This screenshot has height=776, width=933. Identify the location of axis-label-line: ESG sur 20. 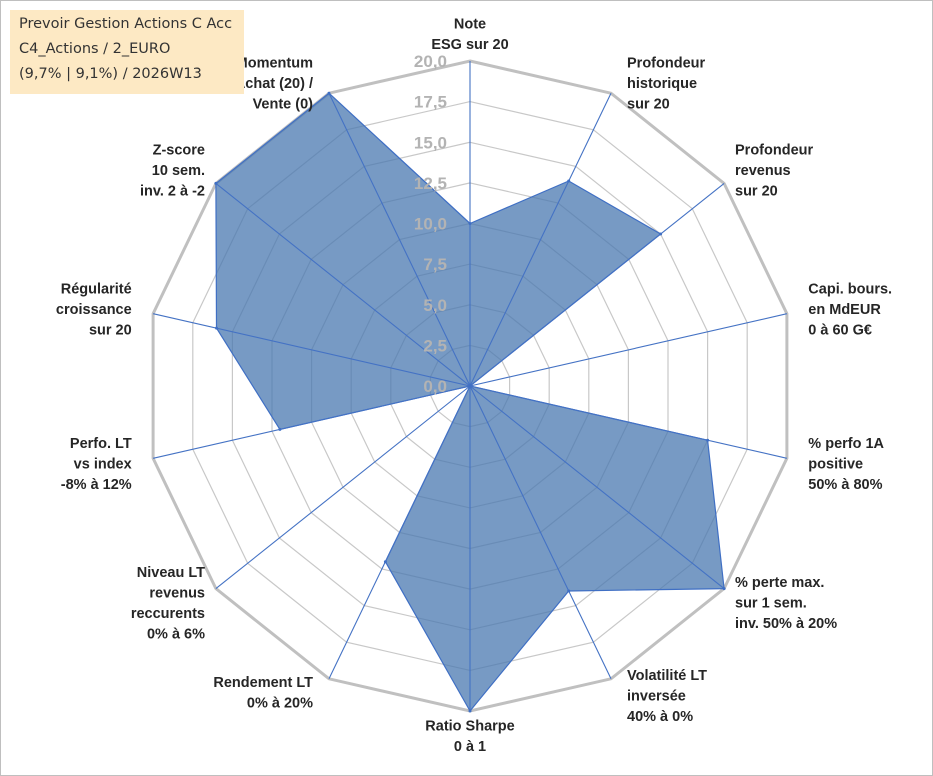
(469, 45).